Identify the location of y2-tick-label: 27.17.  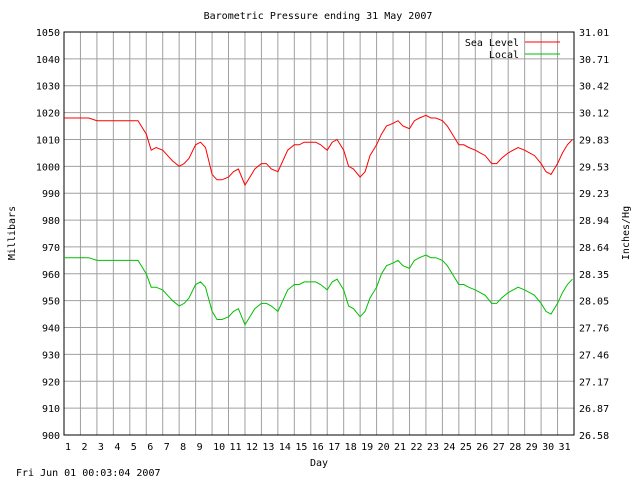
(594, 382).